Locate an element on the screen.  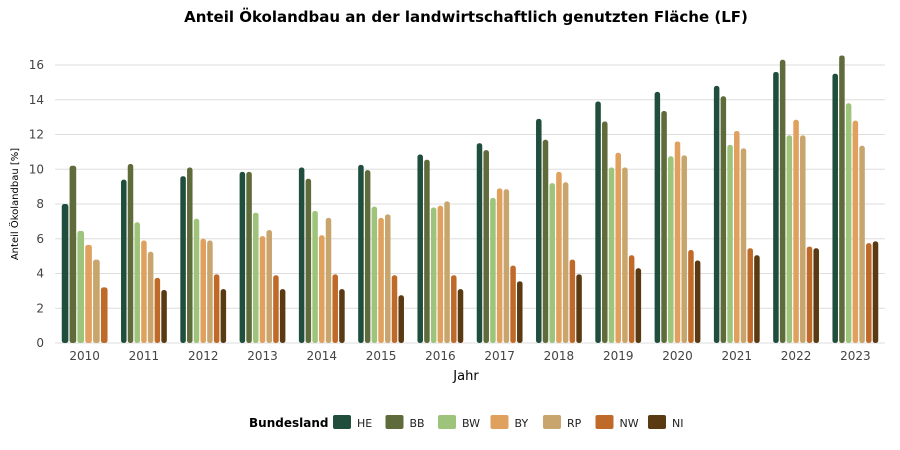
bar-NI-2020 is located at coordinates (697, 301).